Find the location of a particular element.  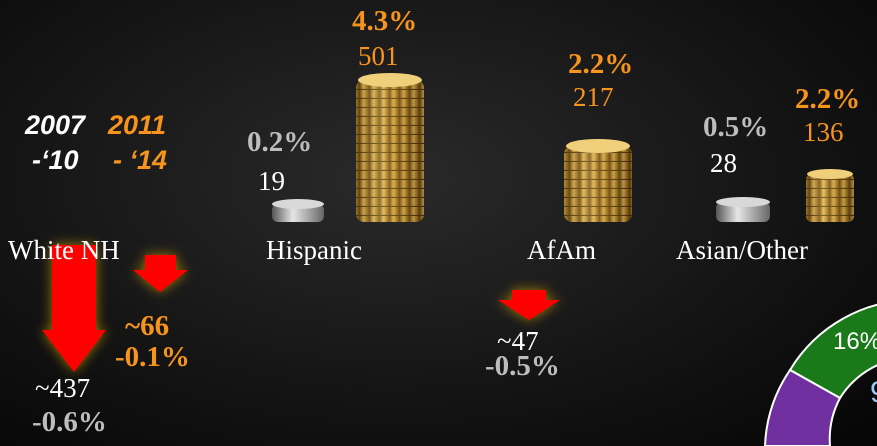

count: 136 is located at coordinates (823, 132).